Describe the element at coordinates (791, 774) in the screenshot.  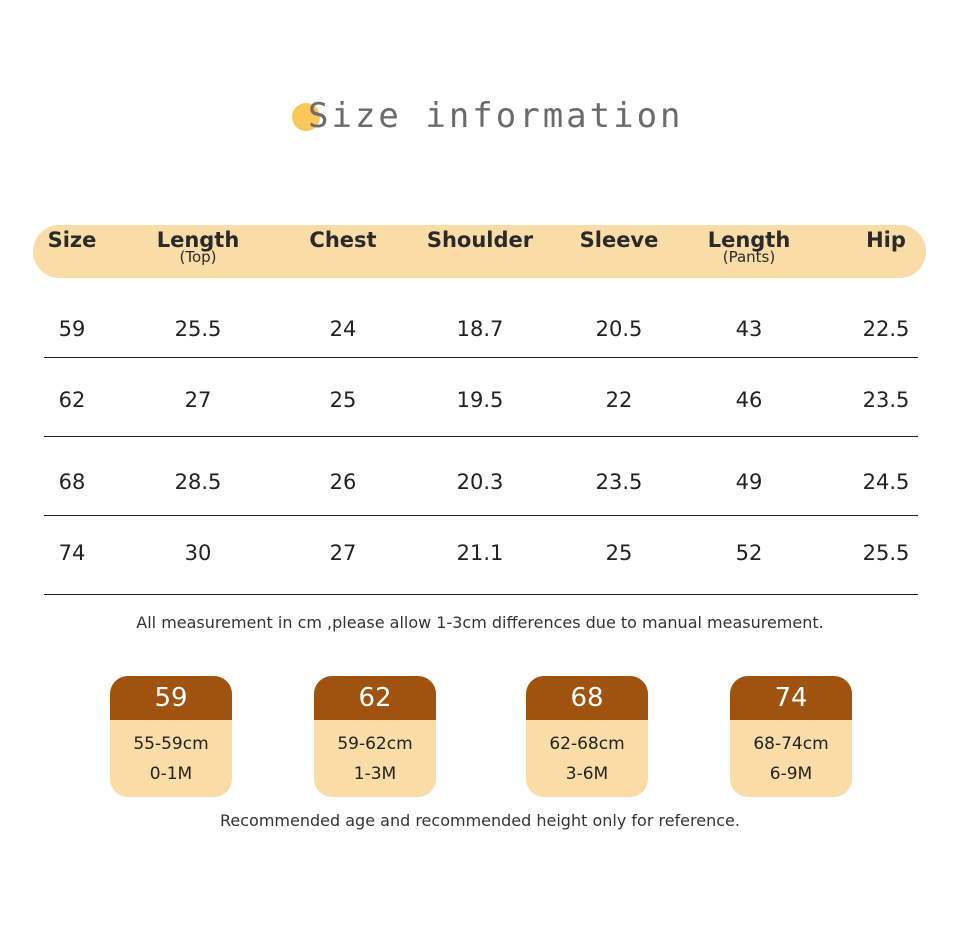
I see `card-age: 6-9M` at that location.